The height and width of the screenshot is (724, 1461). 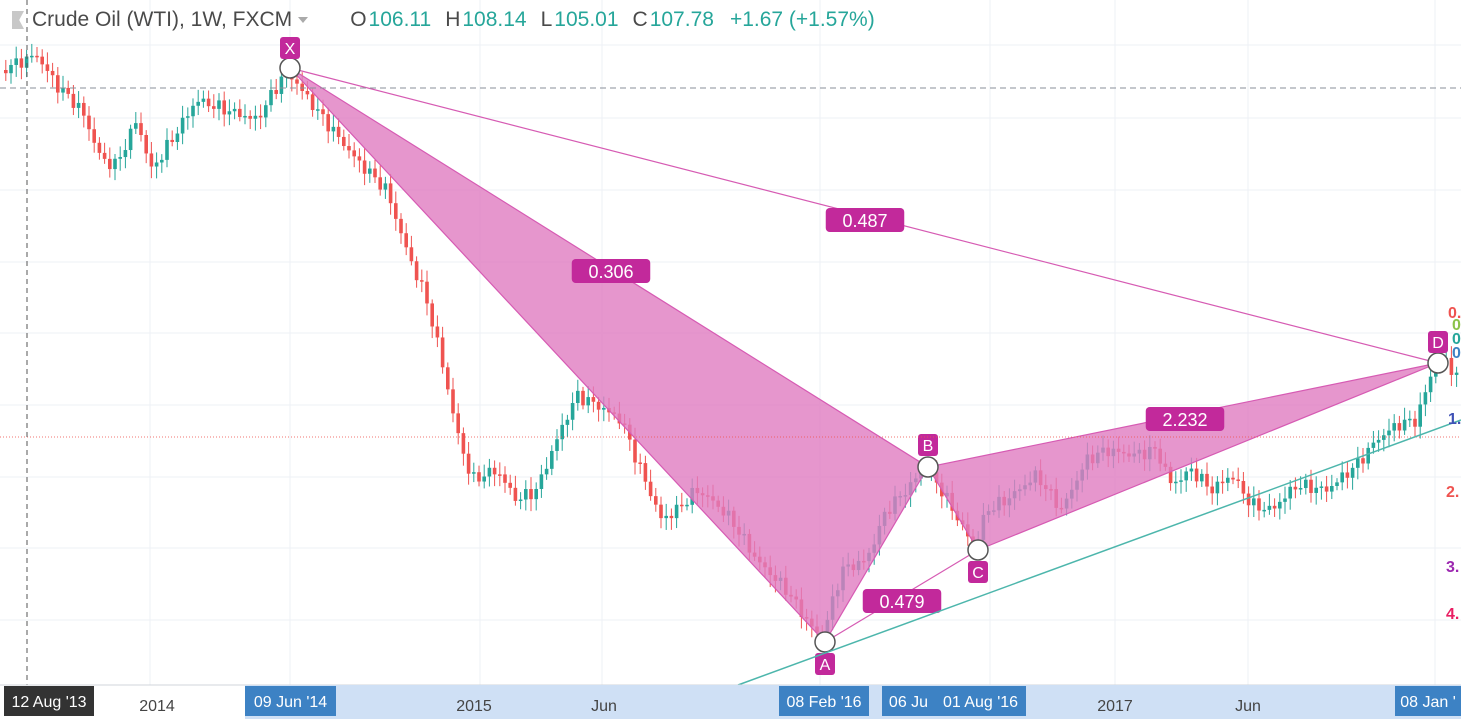 I want to click on symbol-title: Crude Oil (WTI), 1W, FXCM, so click(x=162, y=19).